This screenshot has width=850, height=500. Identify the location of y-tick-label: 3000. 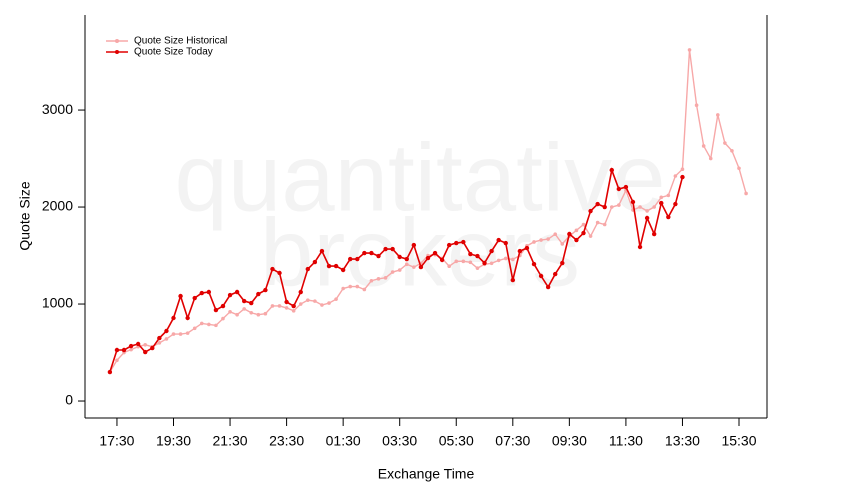
(57, 109).